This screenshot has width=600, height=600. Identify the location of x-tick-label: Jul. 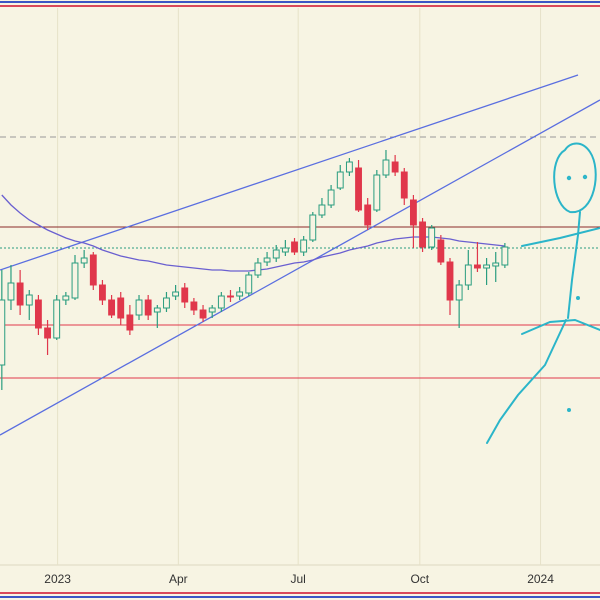
(297, 579).